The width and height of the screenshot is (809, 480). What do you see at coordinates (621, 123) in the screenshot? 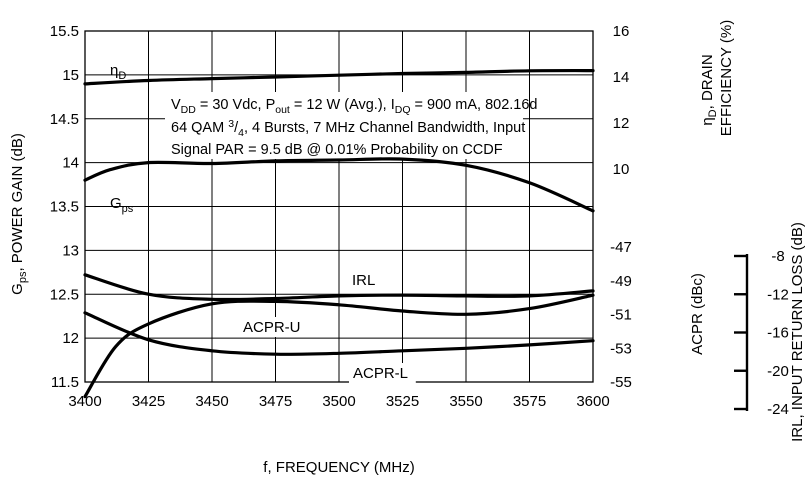
I see `efficiency-tick-label: 12` at bounding box center [621, 123].